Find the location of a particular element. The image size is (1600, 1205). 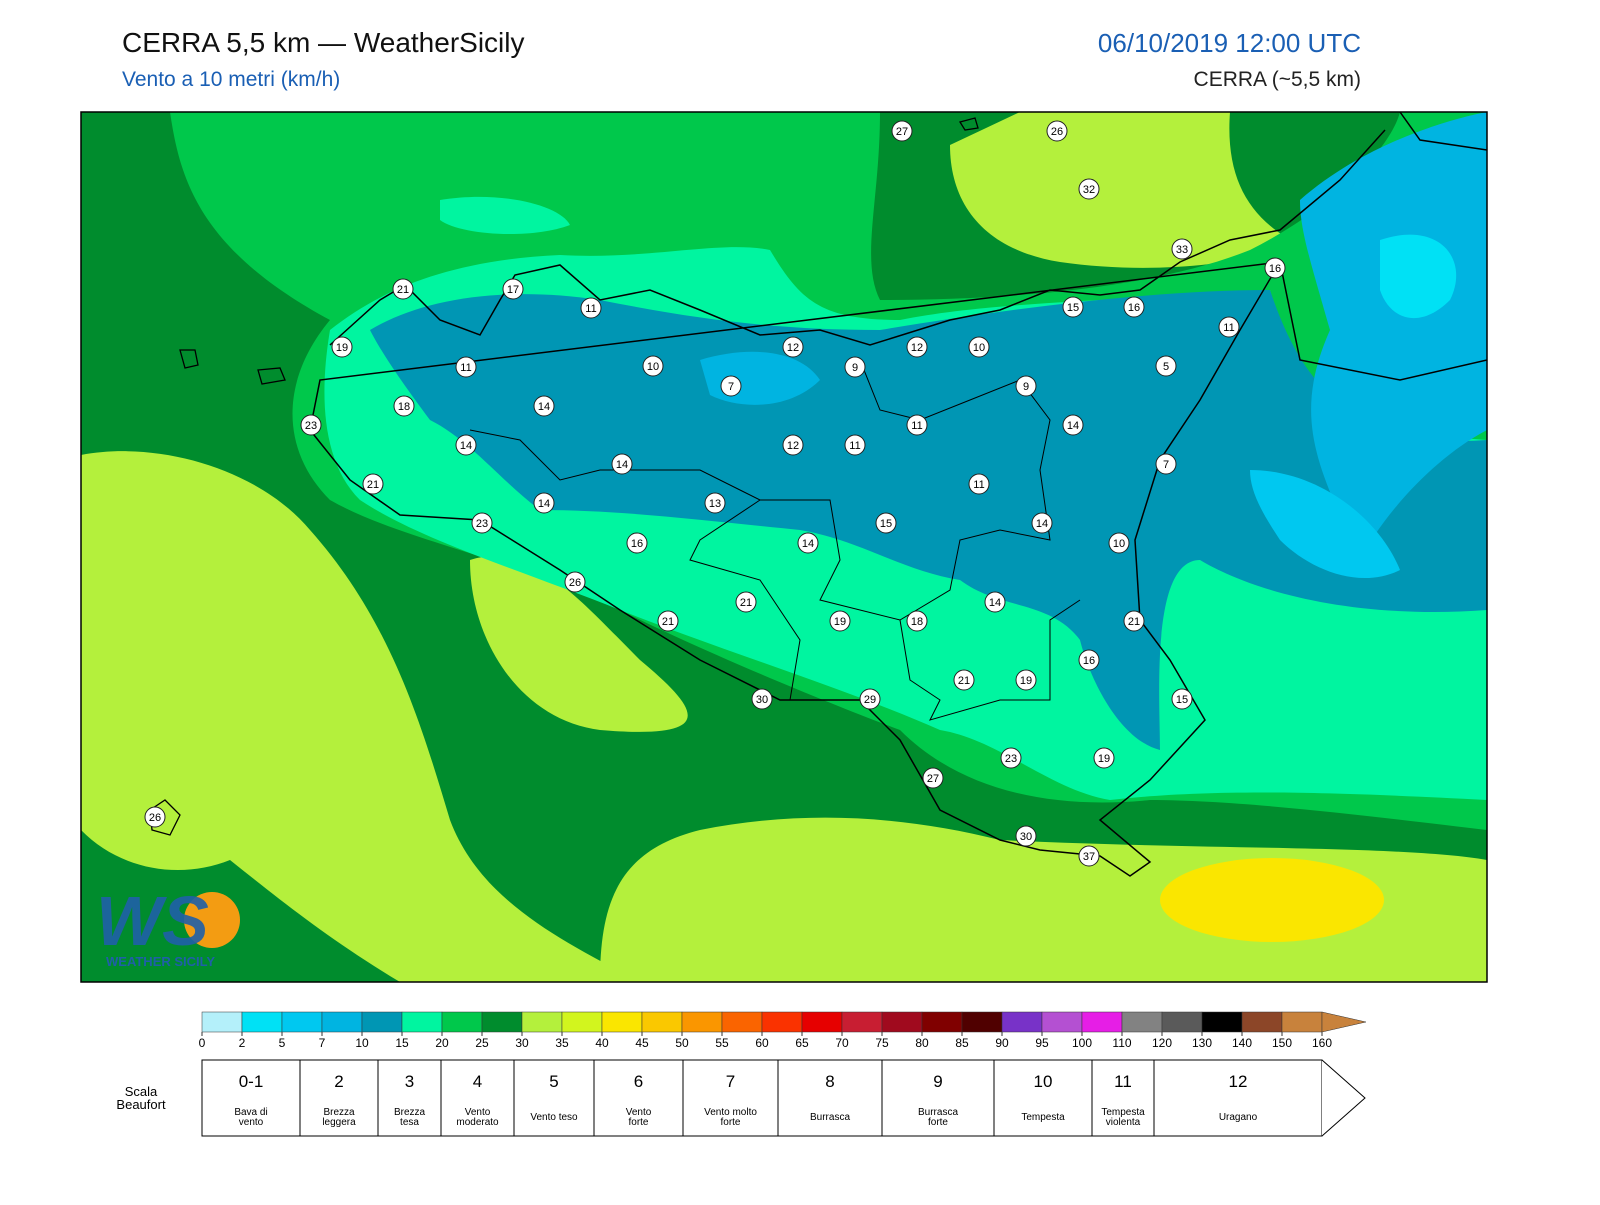

subtitle: Vento a 10 metri (km/h) is located at coordinates (231, 79).